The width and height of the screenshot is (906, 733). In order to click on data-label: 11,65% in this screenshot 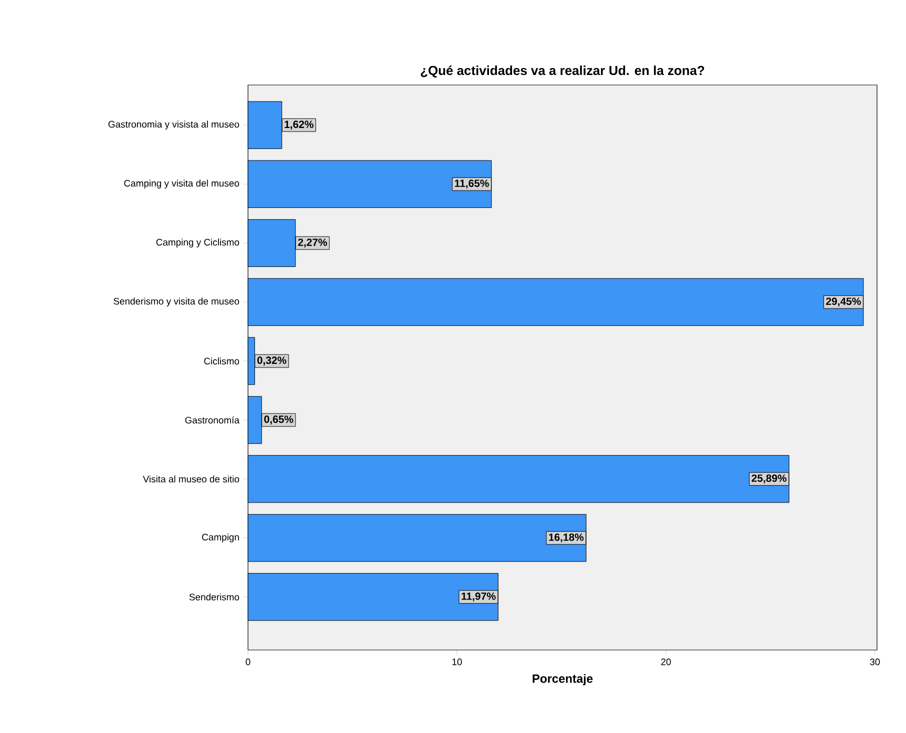, I will do `click(471, 184)`.